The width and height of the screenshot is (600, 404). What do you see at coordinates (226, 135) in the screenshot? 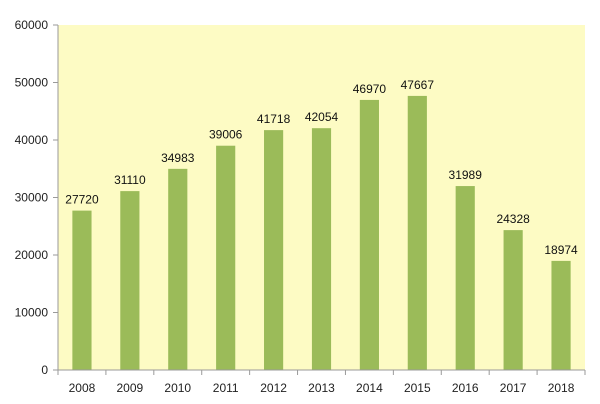
I see `data-label-2011: 39006` at bounding box center [226, 135].